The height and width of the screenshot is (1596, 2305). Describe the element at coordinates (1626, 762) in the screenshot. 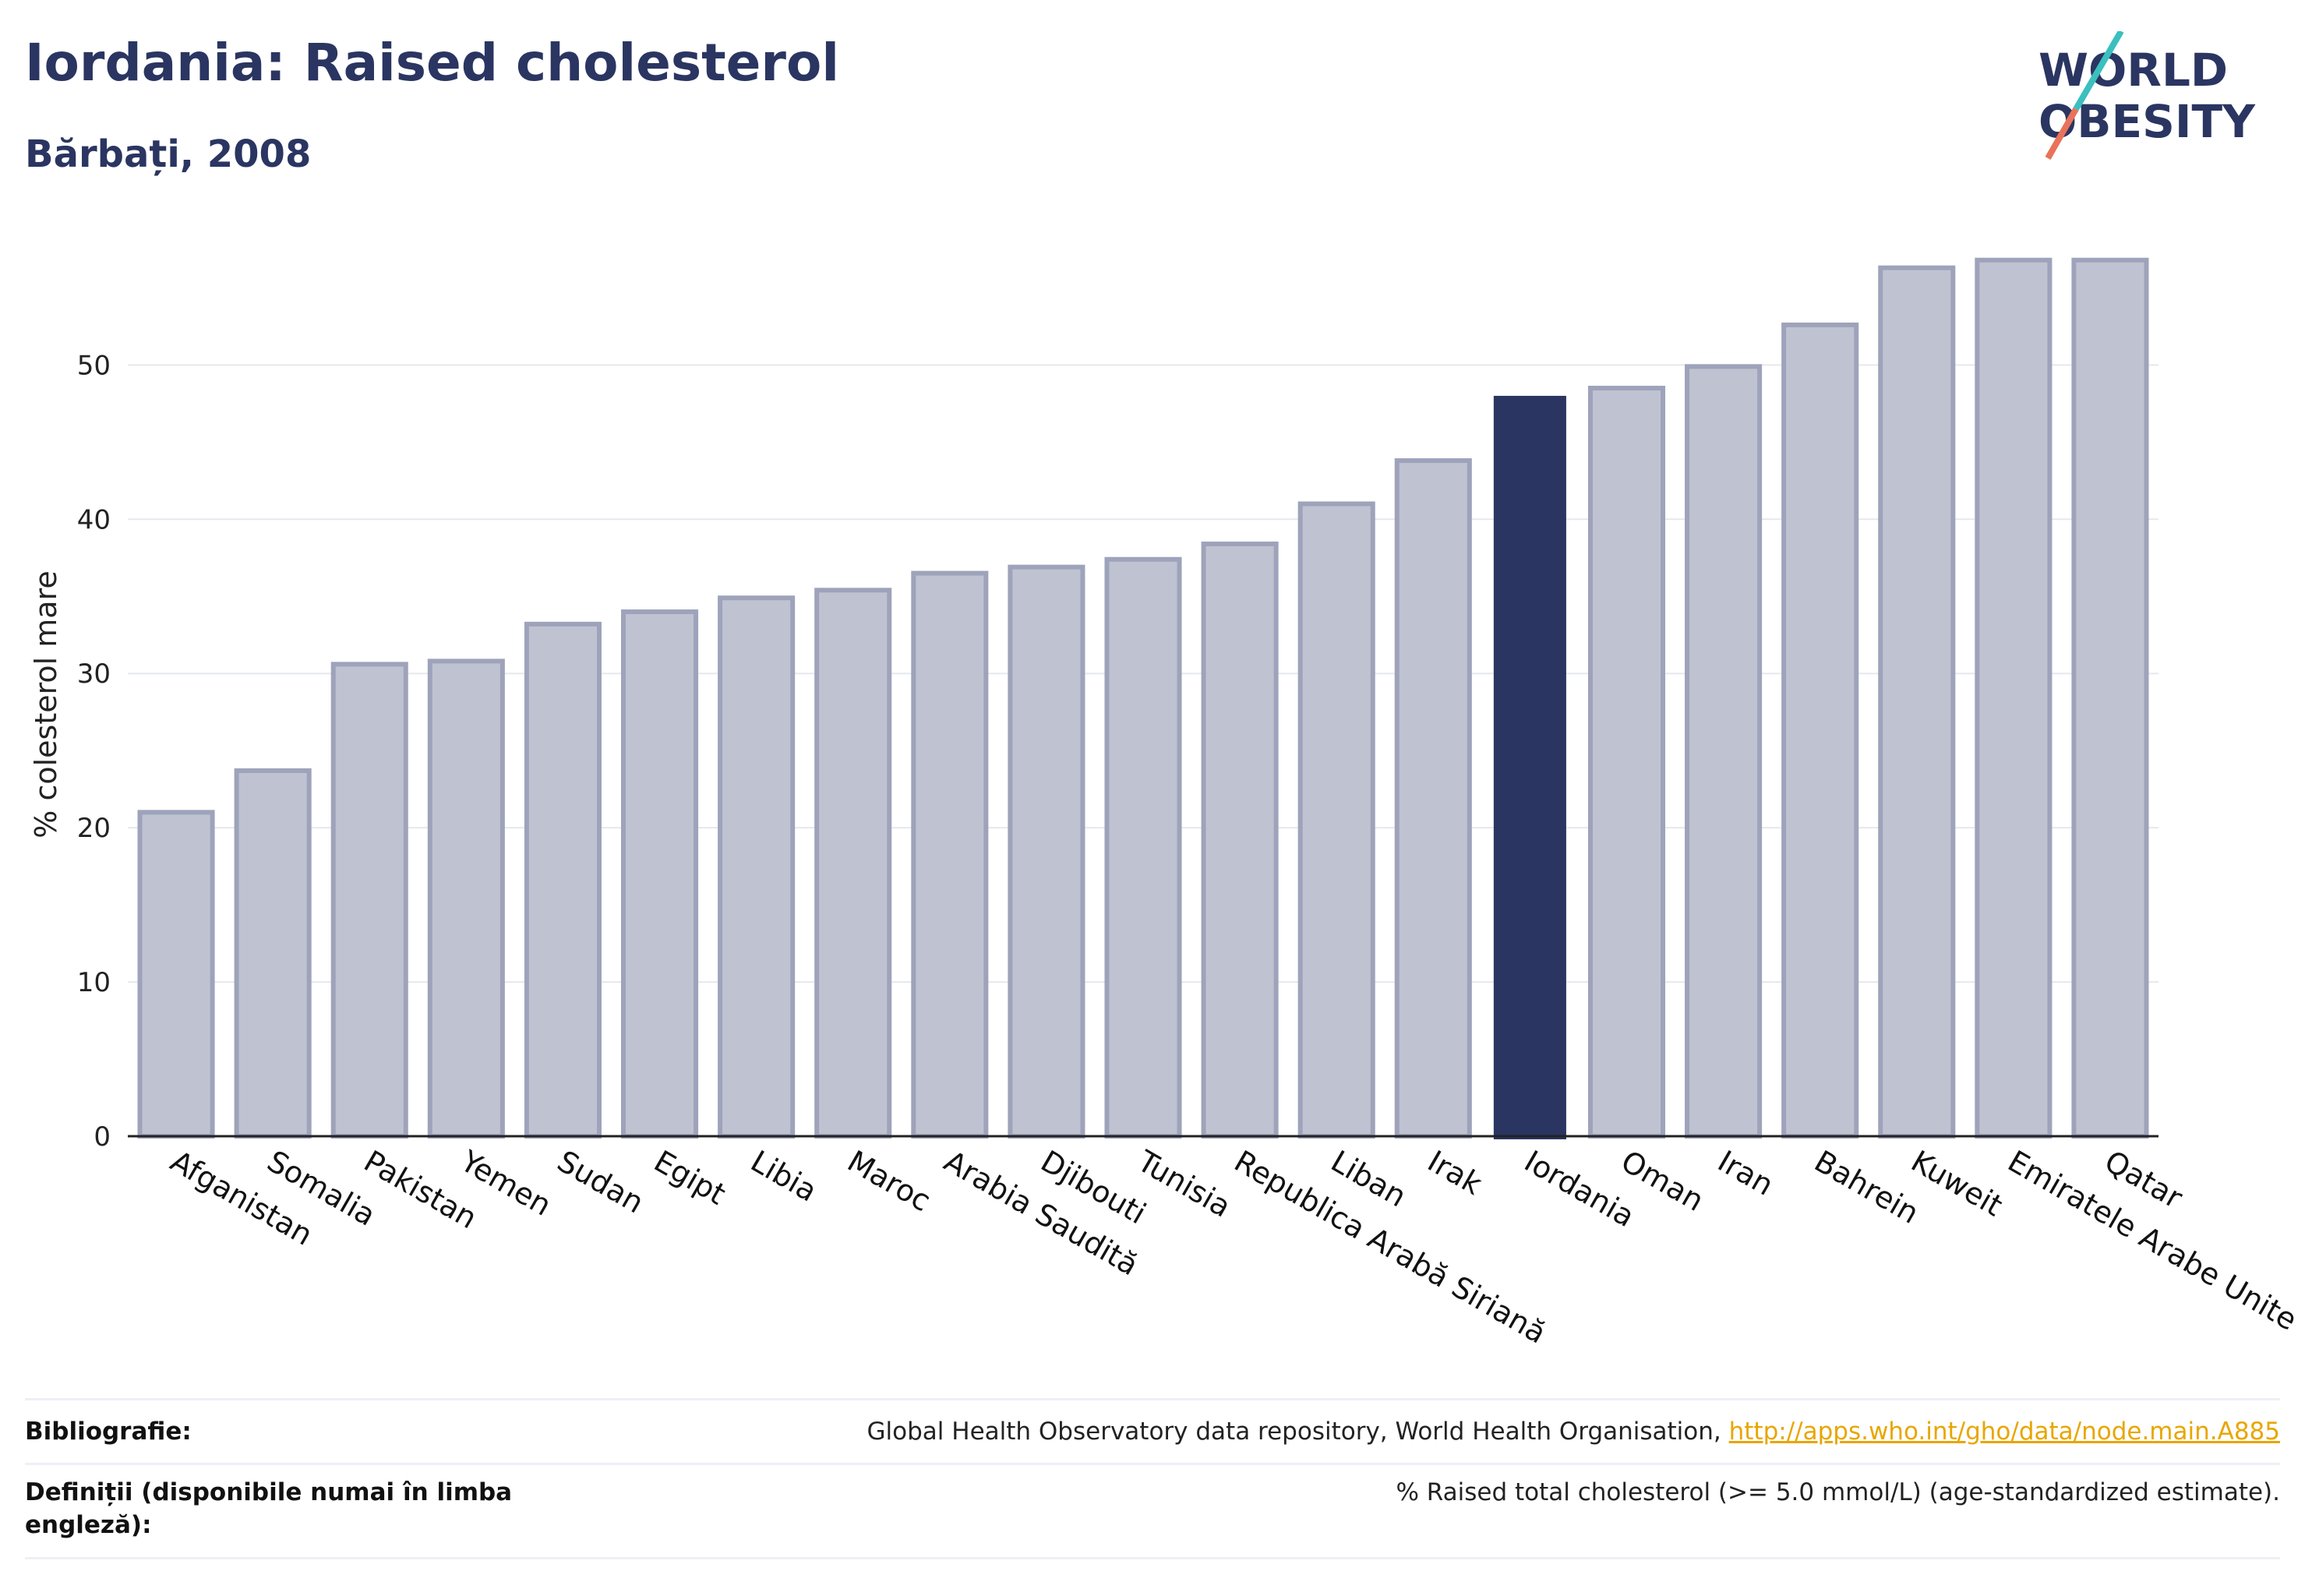

I see `bar-oman` at that location.